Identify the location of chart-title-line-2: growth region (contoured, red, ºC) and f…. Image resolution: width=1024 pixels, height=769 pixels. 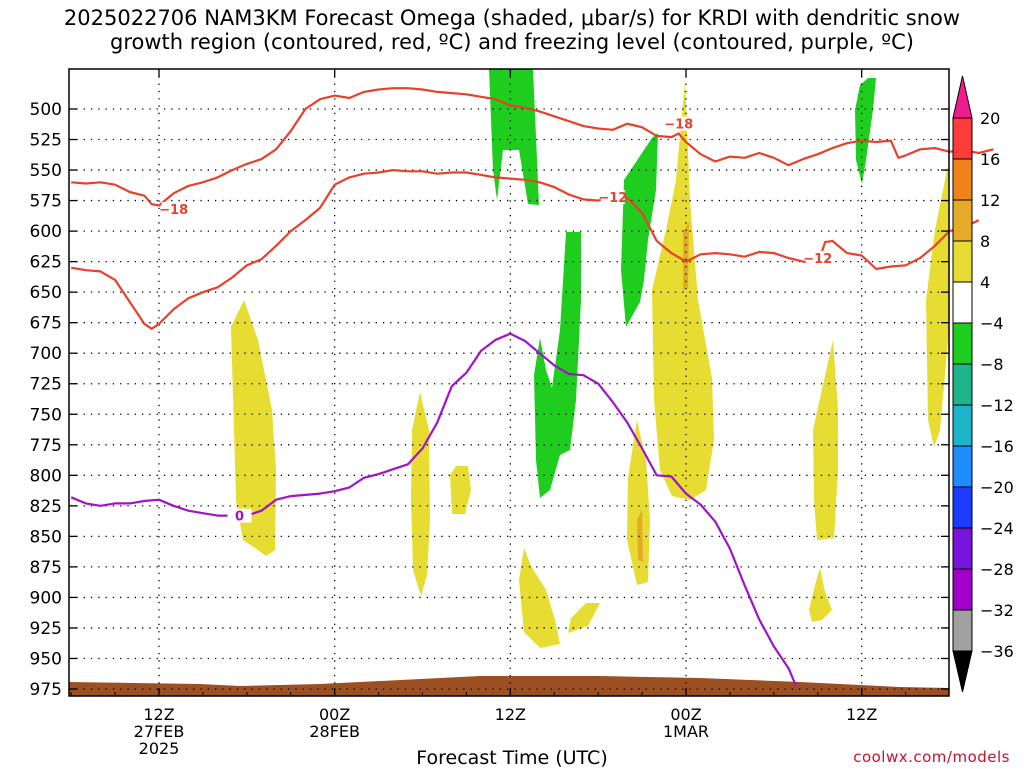
(512, 42).